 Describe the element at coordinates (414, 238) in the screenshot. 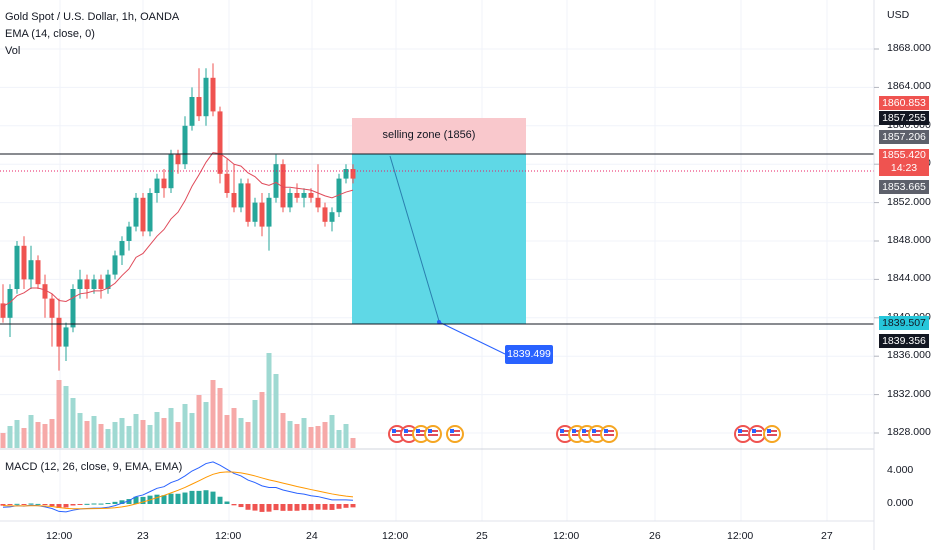

I see `target-arrow-line` at that location.